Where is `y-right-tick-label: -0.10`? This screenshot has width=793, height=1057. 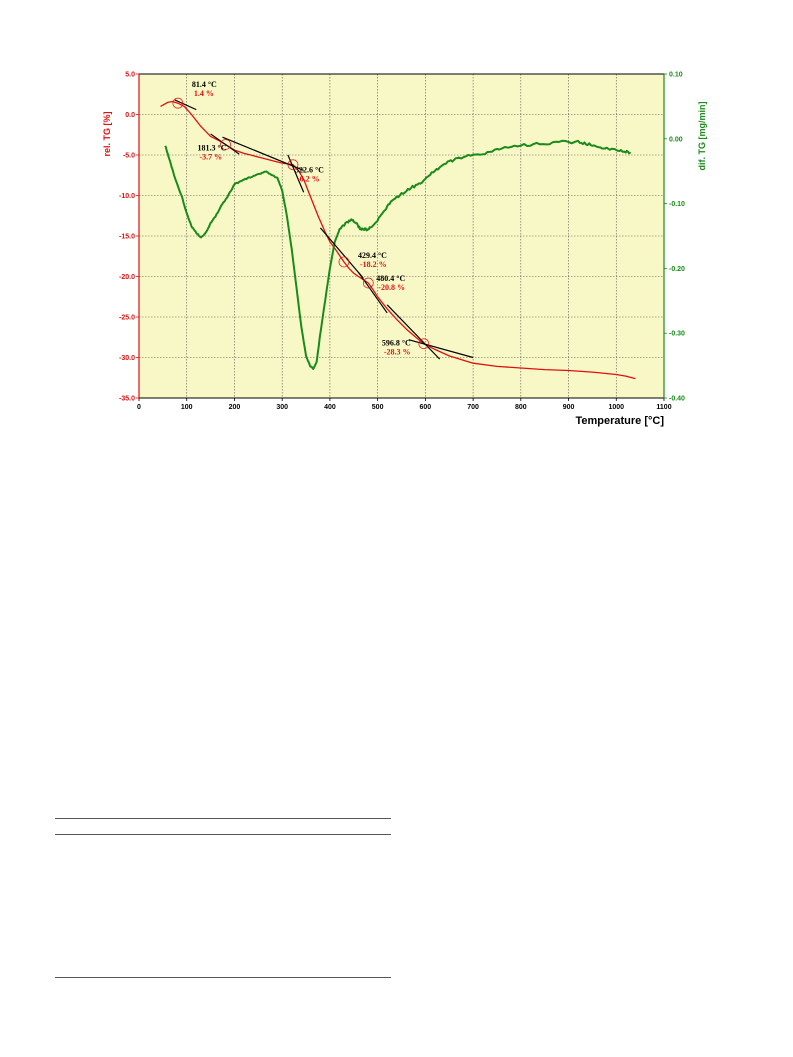 y-right-tick-label: -0.10 is located at coordinates (677, 204).